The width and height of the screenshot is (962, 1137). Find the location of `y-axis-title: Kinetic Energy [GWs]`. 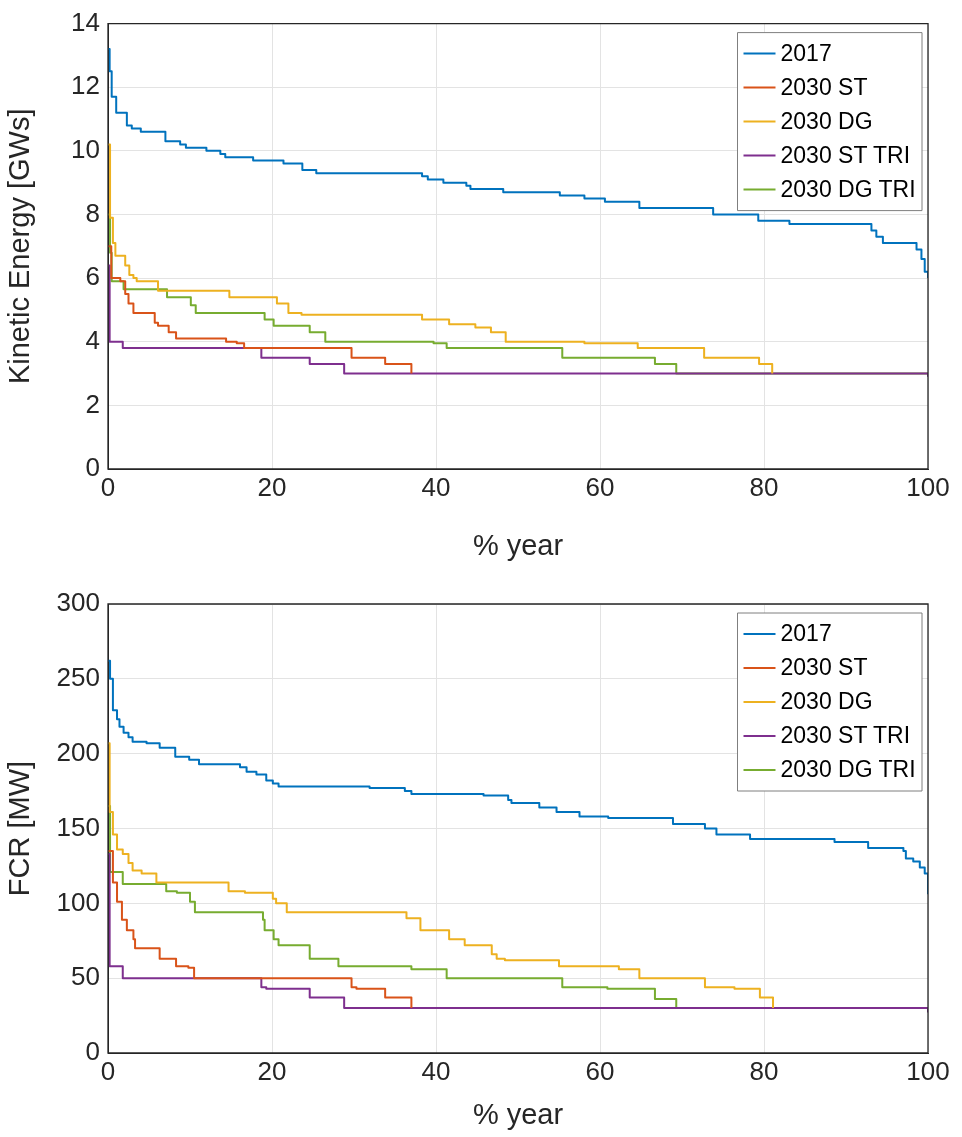

y-axis-title: Kinetic Energy [GWs] is located at coordinates (19, 246).